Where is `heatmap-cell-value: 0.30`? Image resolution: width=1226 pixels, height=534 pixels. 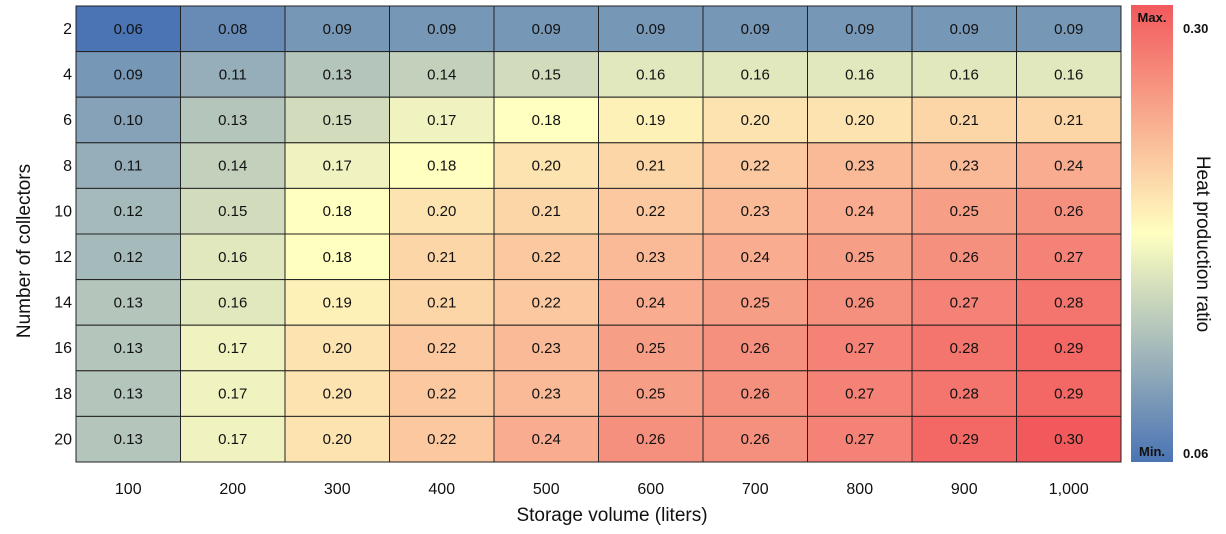 heatmap-cell-value: 0.30 is located at coordinates (1068, 439).